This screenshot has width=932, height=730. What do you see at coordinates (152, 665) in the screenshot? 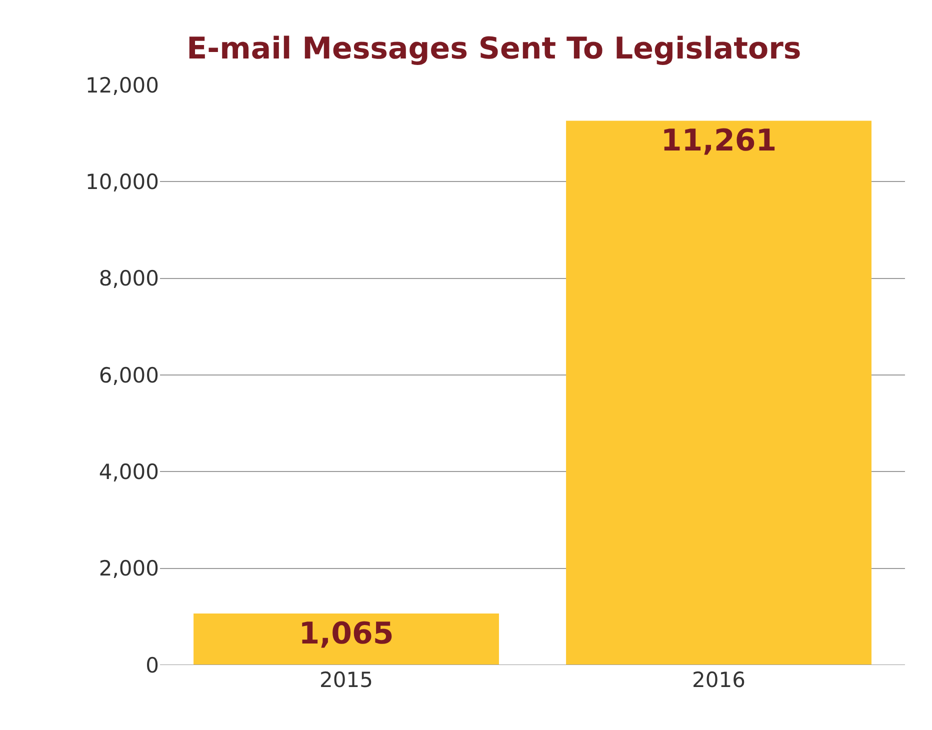
I see `y-tick-label: 0` at bounding box center [152, 665].